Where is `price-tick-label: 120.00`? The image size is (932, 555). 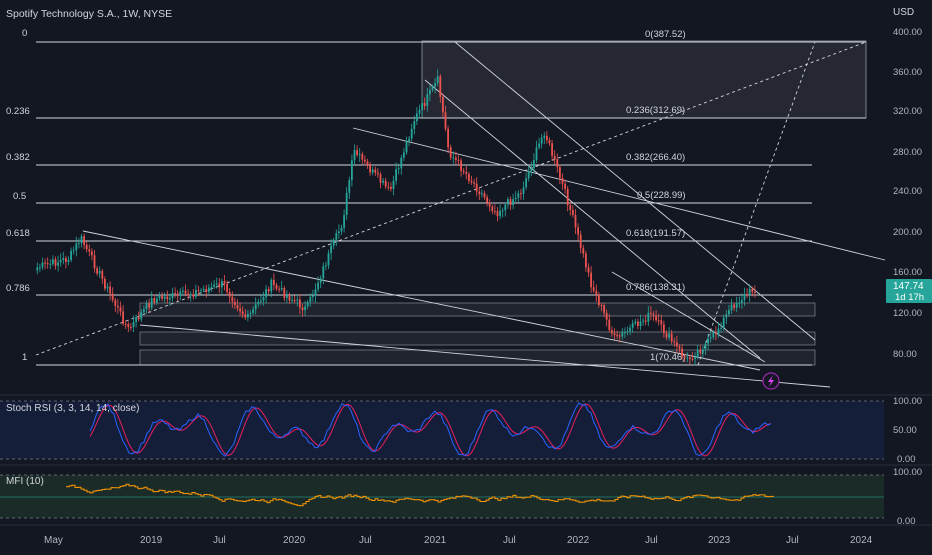
price-tick-label: 120.00 is located at coordinates (907, 313).